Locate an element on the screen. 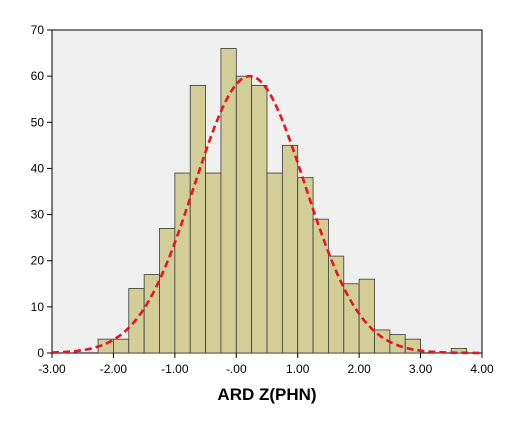  x-tick-label-3: -.00 is located at coordinates (236, 369).